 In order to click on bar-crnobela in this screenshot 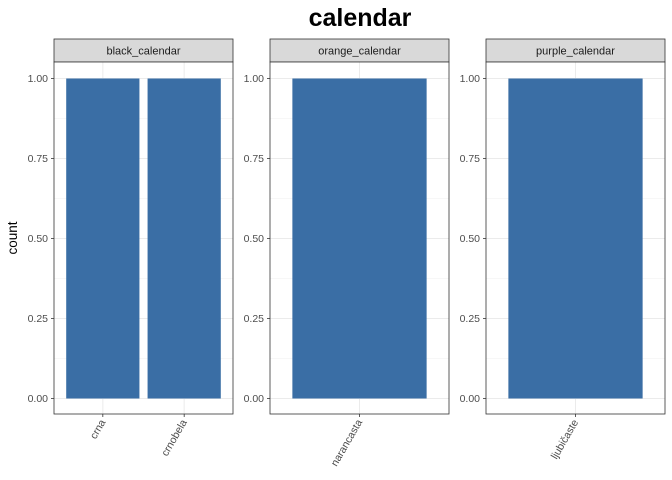, I will do `click(184, 238)`.